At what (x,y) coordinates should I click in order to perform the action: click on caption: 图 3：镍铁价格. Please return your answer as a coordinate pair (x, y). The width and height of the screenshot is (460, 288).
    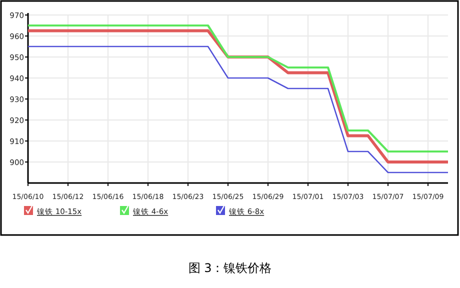
    Looking at the image, I should click on (230, 268).